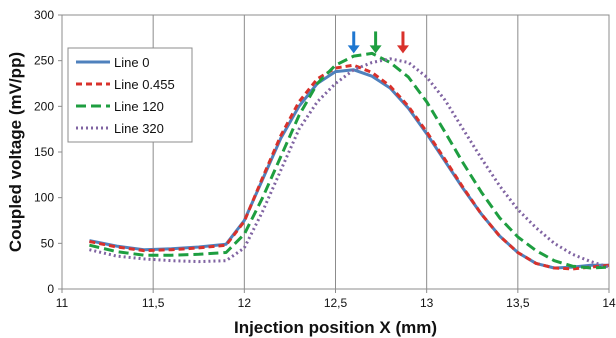 The image size is (616, 338). Describe the element at coordinates (44, 198) in the screenshot. I see `y-tick-label: 100` at that location.